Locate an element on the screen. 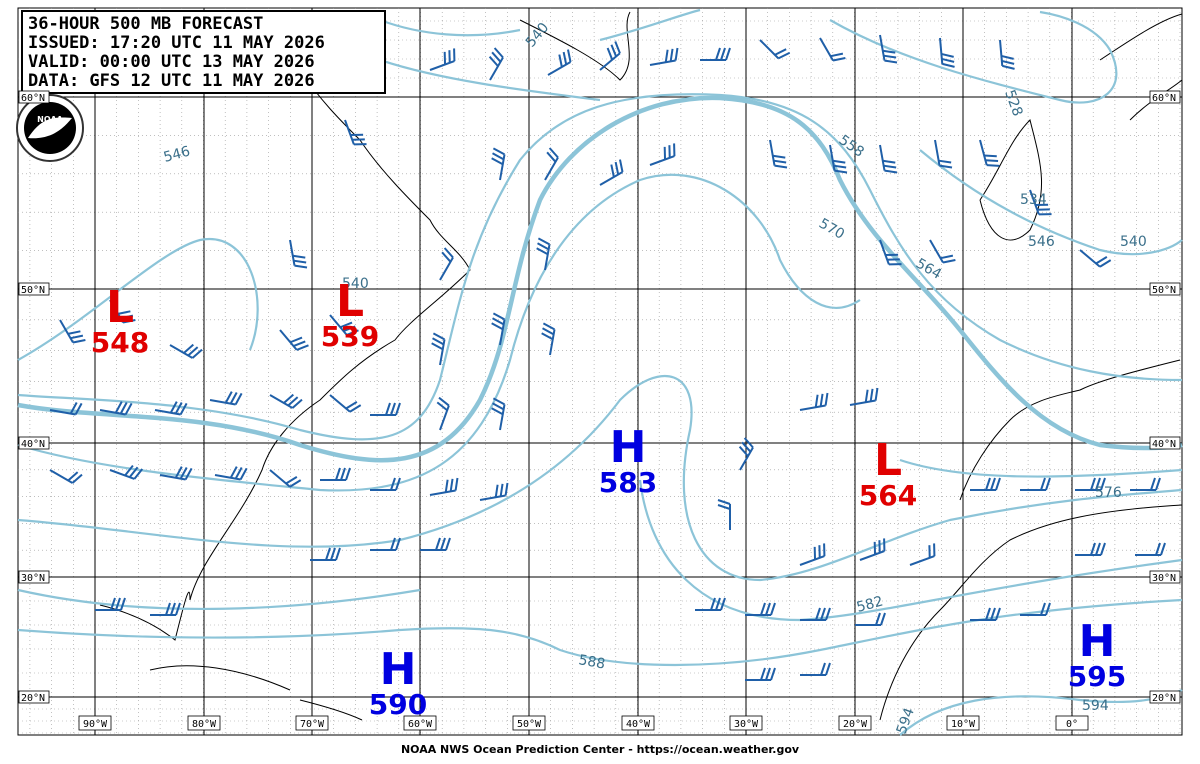 The height and width of the screenshot is (764, 1200). contour-label: 588 is located at coordinates (591, 662).